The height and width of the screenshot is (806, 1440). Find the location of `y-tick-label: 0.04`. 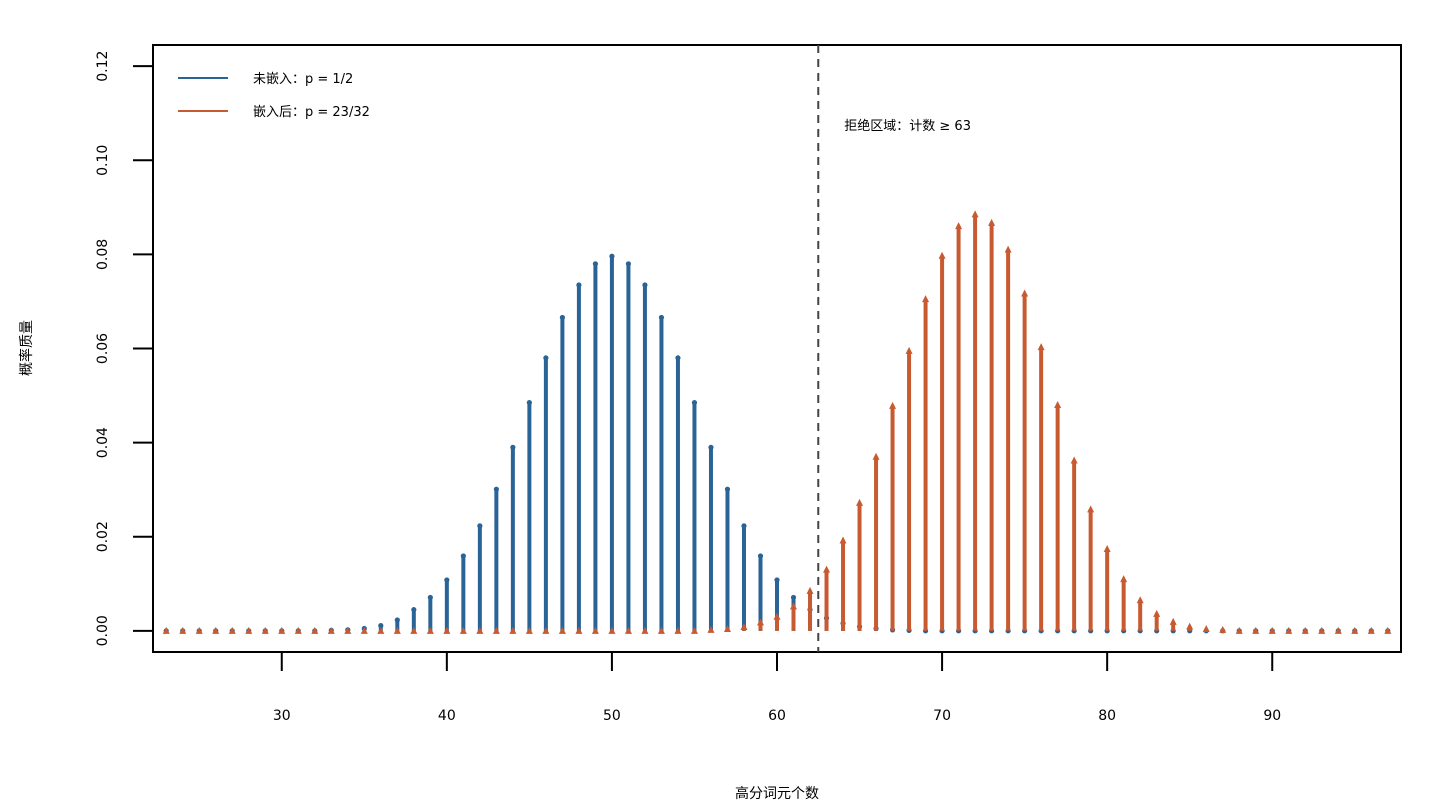

y-tick-label: 0.04 is located at coordinates (103, 442).